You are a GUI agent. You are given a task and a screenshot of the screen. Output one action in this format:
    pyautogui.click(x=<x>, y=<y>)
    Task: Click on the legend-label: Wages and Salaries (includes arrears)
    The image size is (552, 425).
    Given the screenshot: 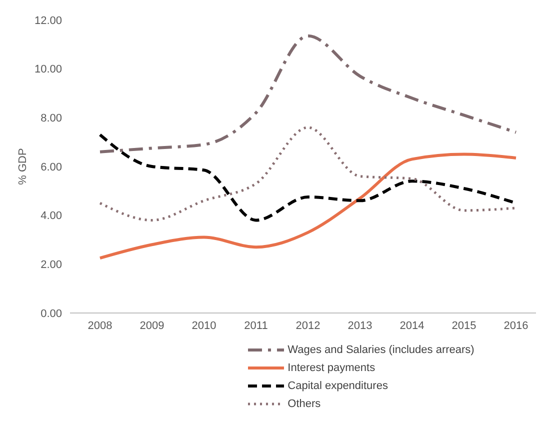 What is the action you would take?
    pyautogui.click(x=381, y=350)
    